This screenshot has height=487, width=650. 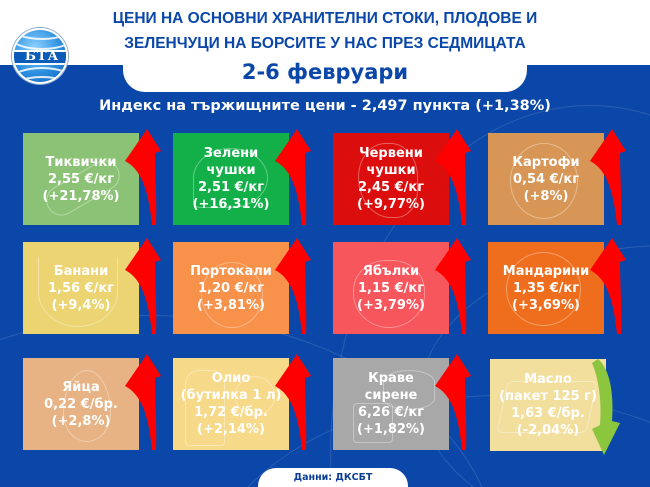 I want to click on product-price: 2,55 €/кг, so click(x=80, y=179).